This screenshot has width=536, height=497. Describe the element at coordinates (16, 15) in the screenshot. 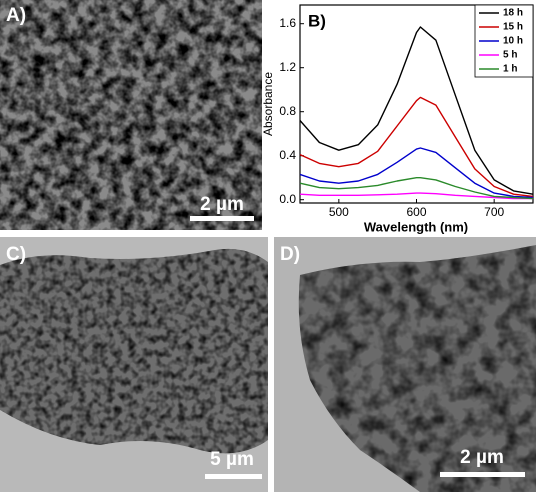

I see `panel-label: A)` at that location.